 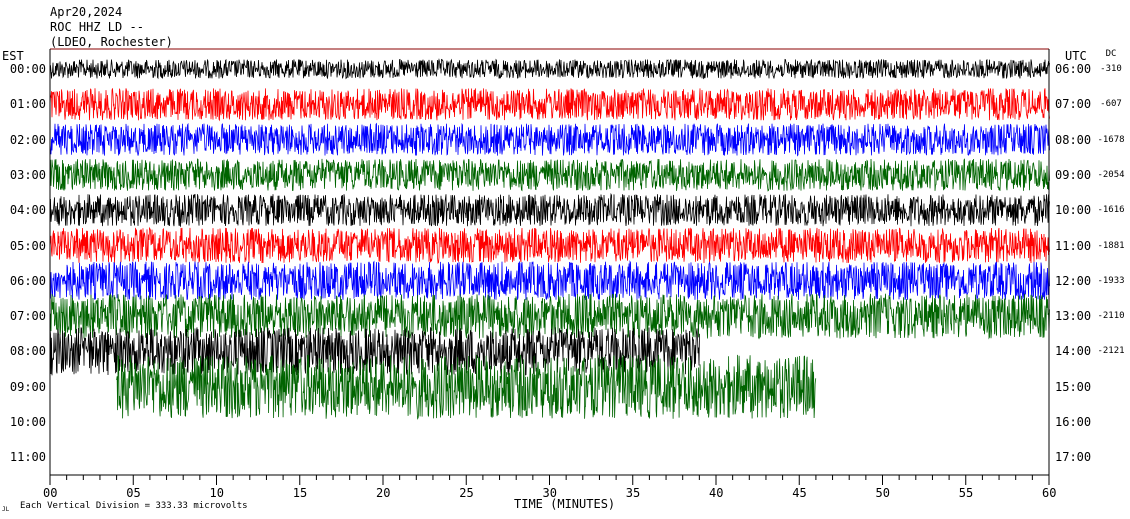 What do you see at coordinates (882, 493) in the screenshot?
I see `x-tick-label: 50` at bounding box center [882, 493].